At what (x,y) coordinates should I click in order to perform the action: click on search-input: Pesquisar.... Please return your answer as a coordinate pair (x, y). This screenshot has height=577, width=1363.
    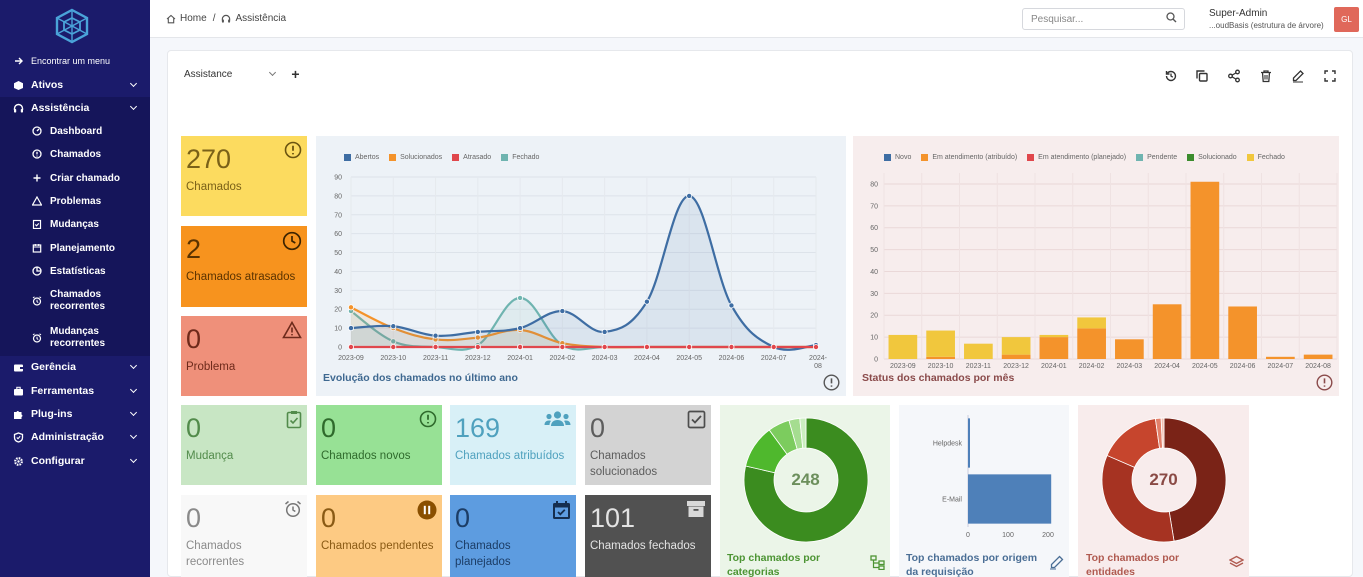
    Looking at the image, I should click on (1103, 19).